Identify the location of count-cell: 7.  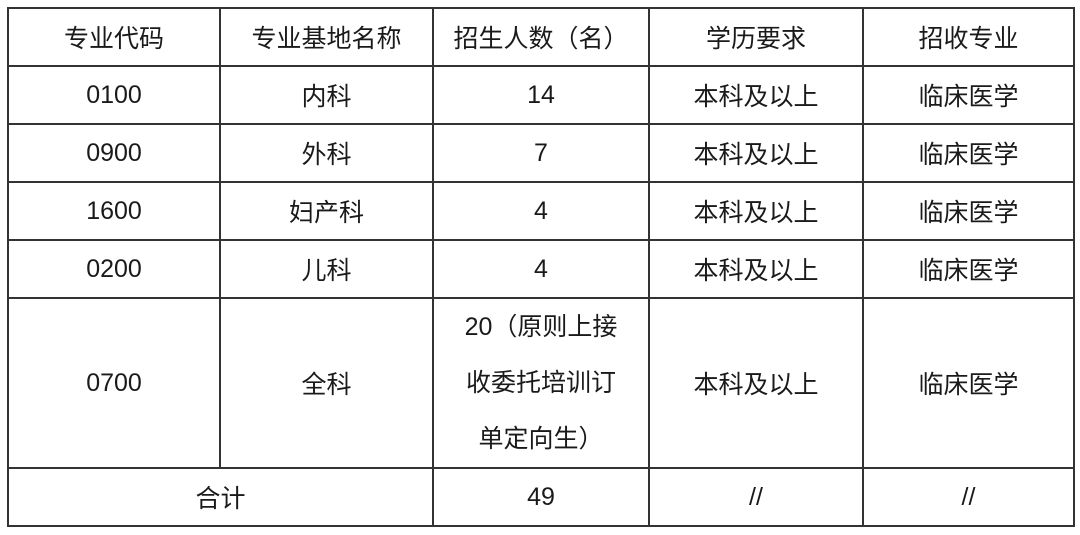
(541, 153).